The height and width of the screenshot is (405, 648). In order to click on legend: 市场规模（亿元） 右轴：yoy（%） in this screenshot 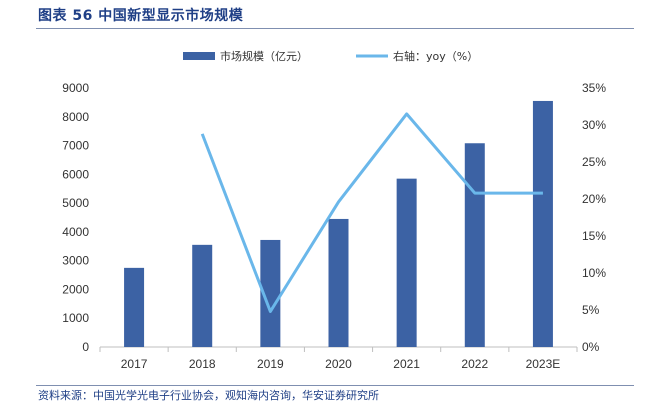, I will do `click(330, 56)`.